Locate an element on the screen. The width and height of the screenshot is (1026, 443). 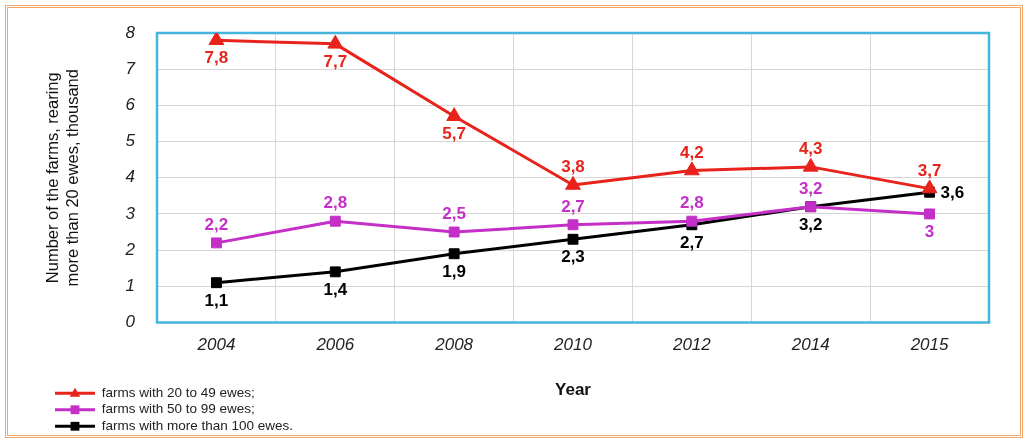
data-label: 2,3 is located at coordinates (573, 257).